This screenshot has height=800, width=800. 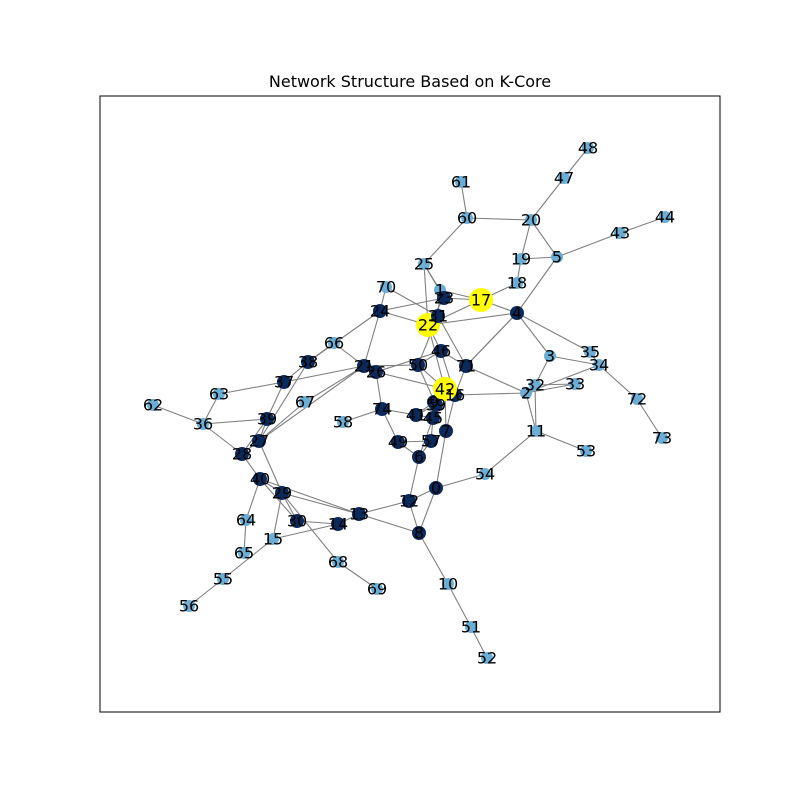 I want to click on node-label-20: 20, so click(x=531, y=220).